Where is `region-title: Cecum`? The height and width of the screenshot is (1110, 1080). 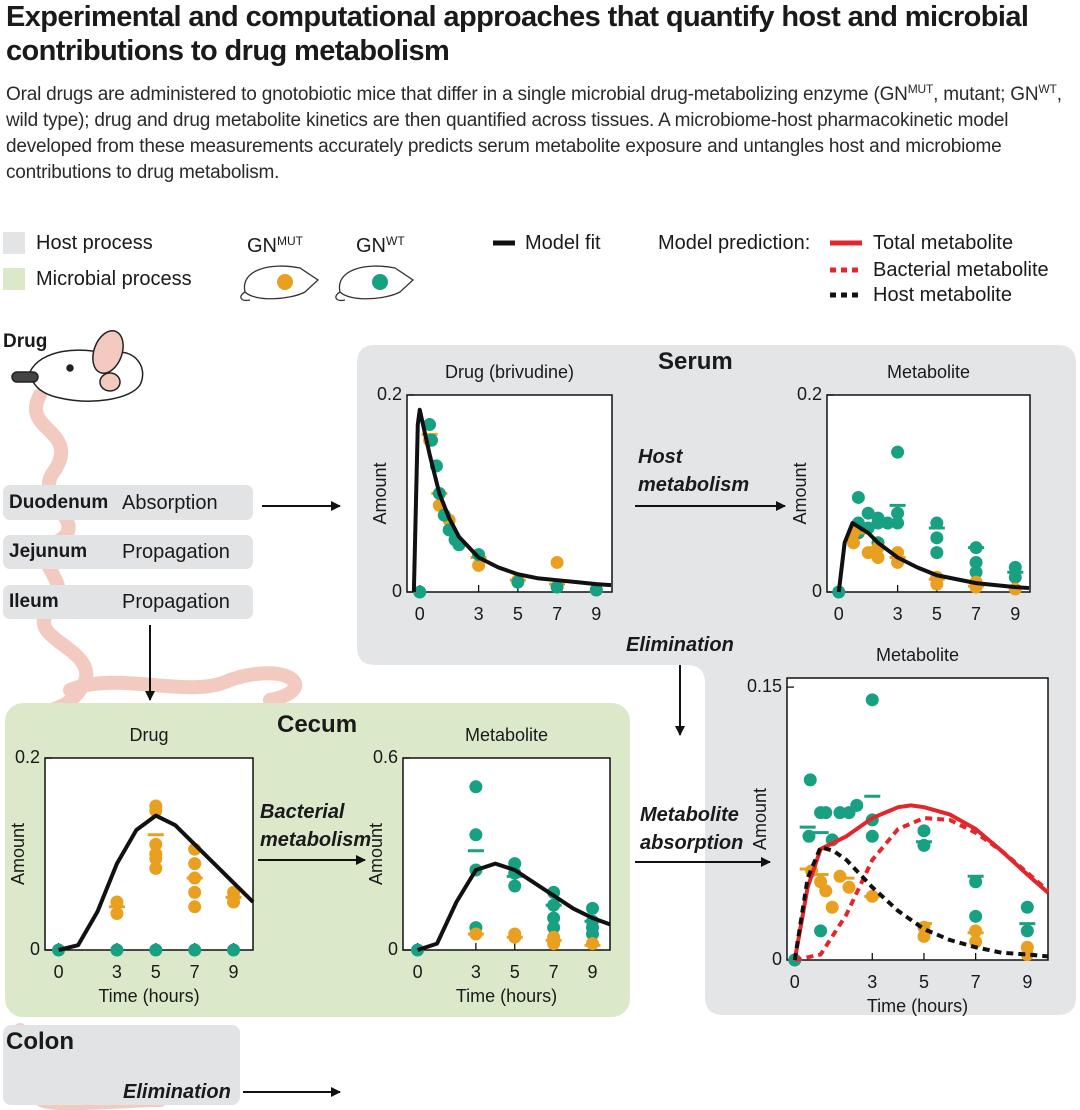 region-title: Cecum is located at coordinates (317, 724).